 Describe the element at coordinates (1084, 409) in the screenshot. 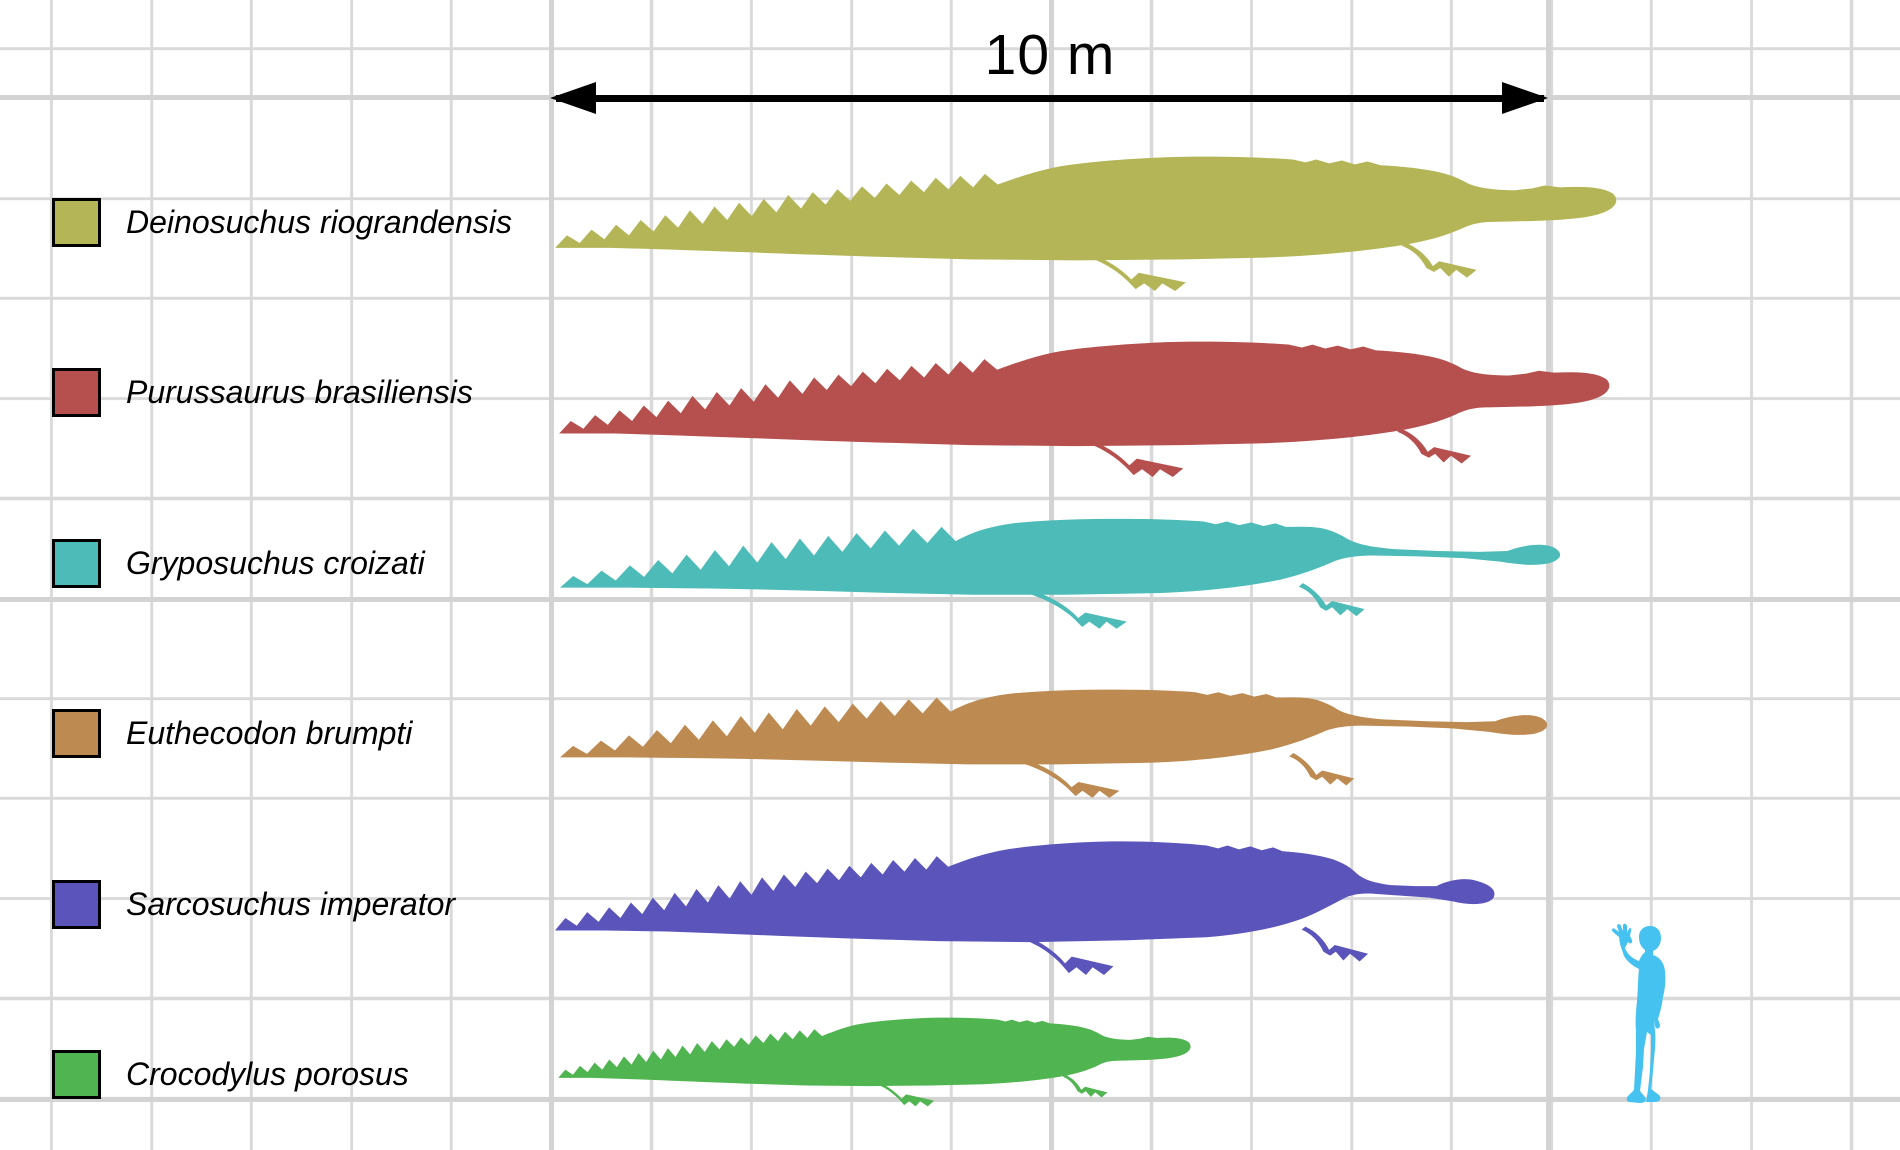

I see `silhouette-purussaurus` at that location.